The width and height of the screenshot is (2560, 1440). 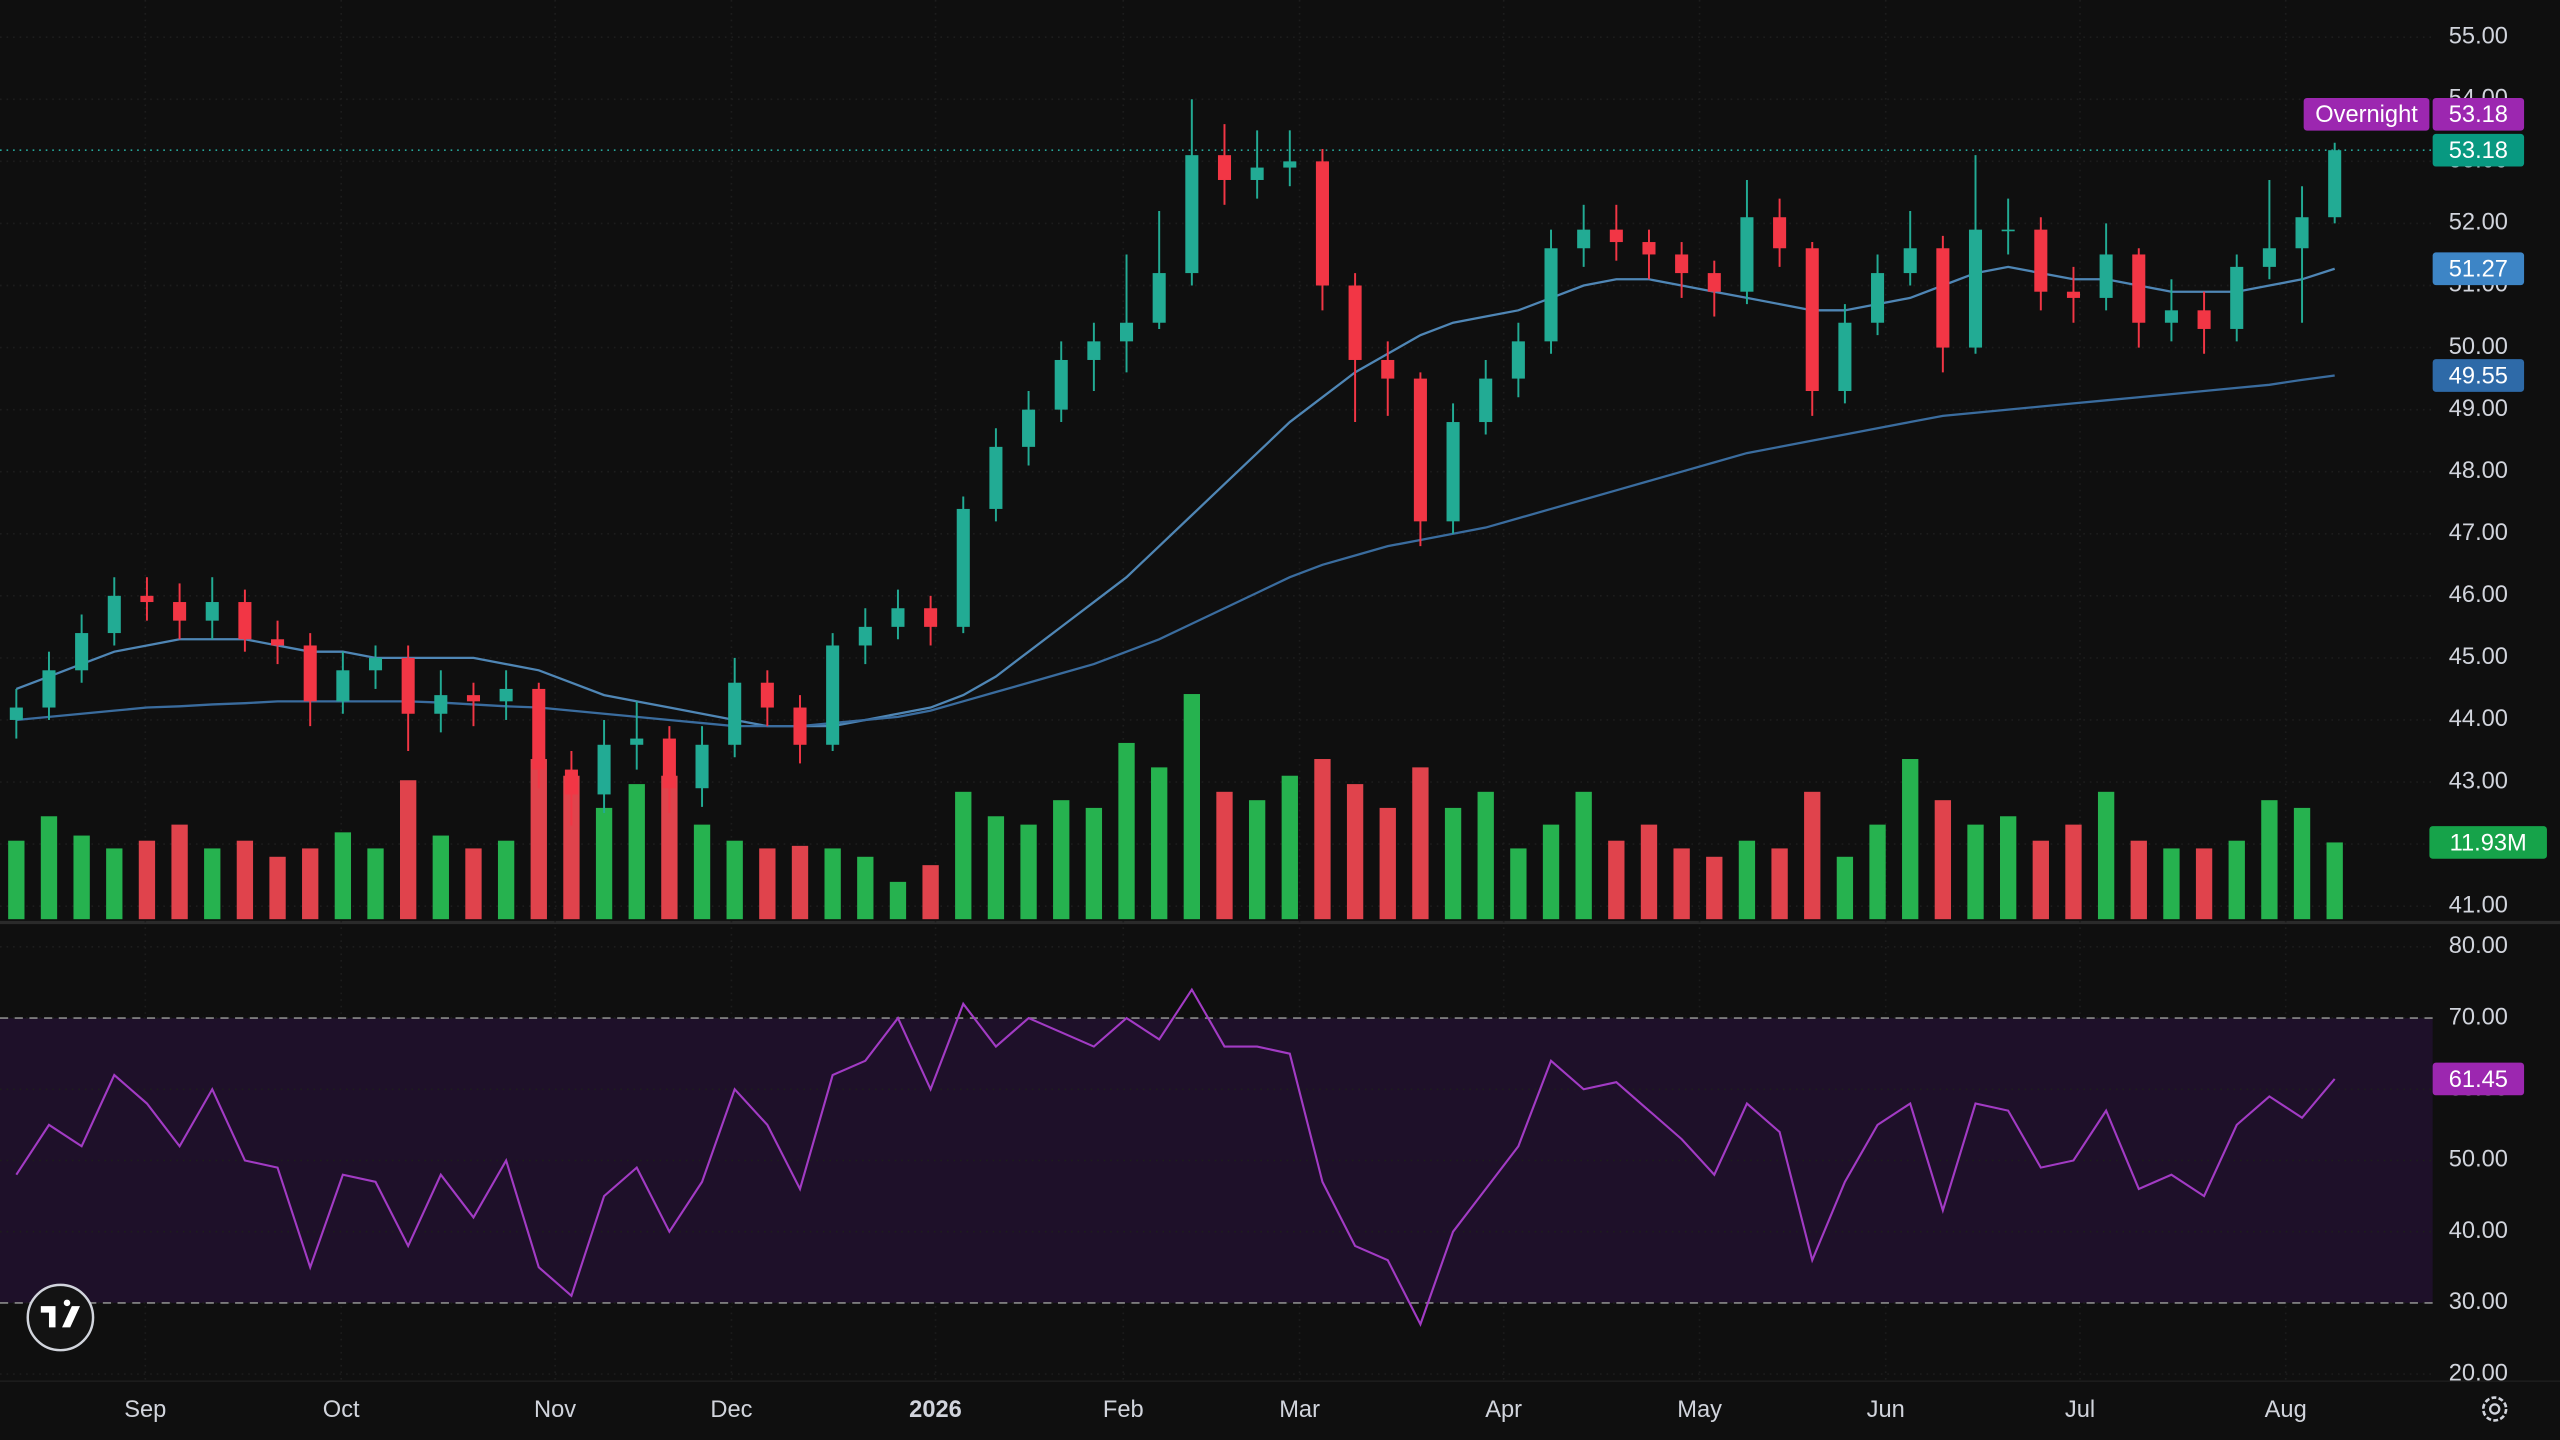 I want to click on y-tick-label: 49.00, so click(x=2478, y=409).